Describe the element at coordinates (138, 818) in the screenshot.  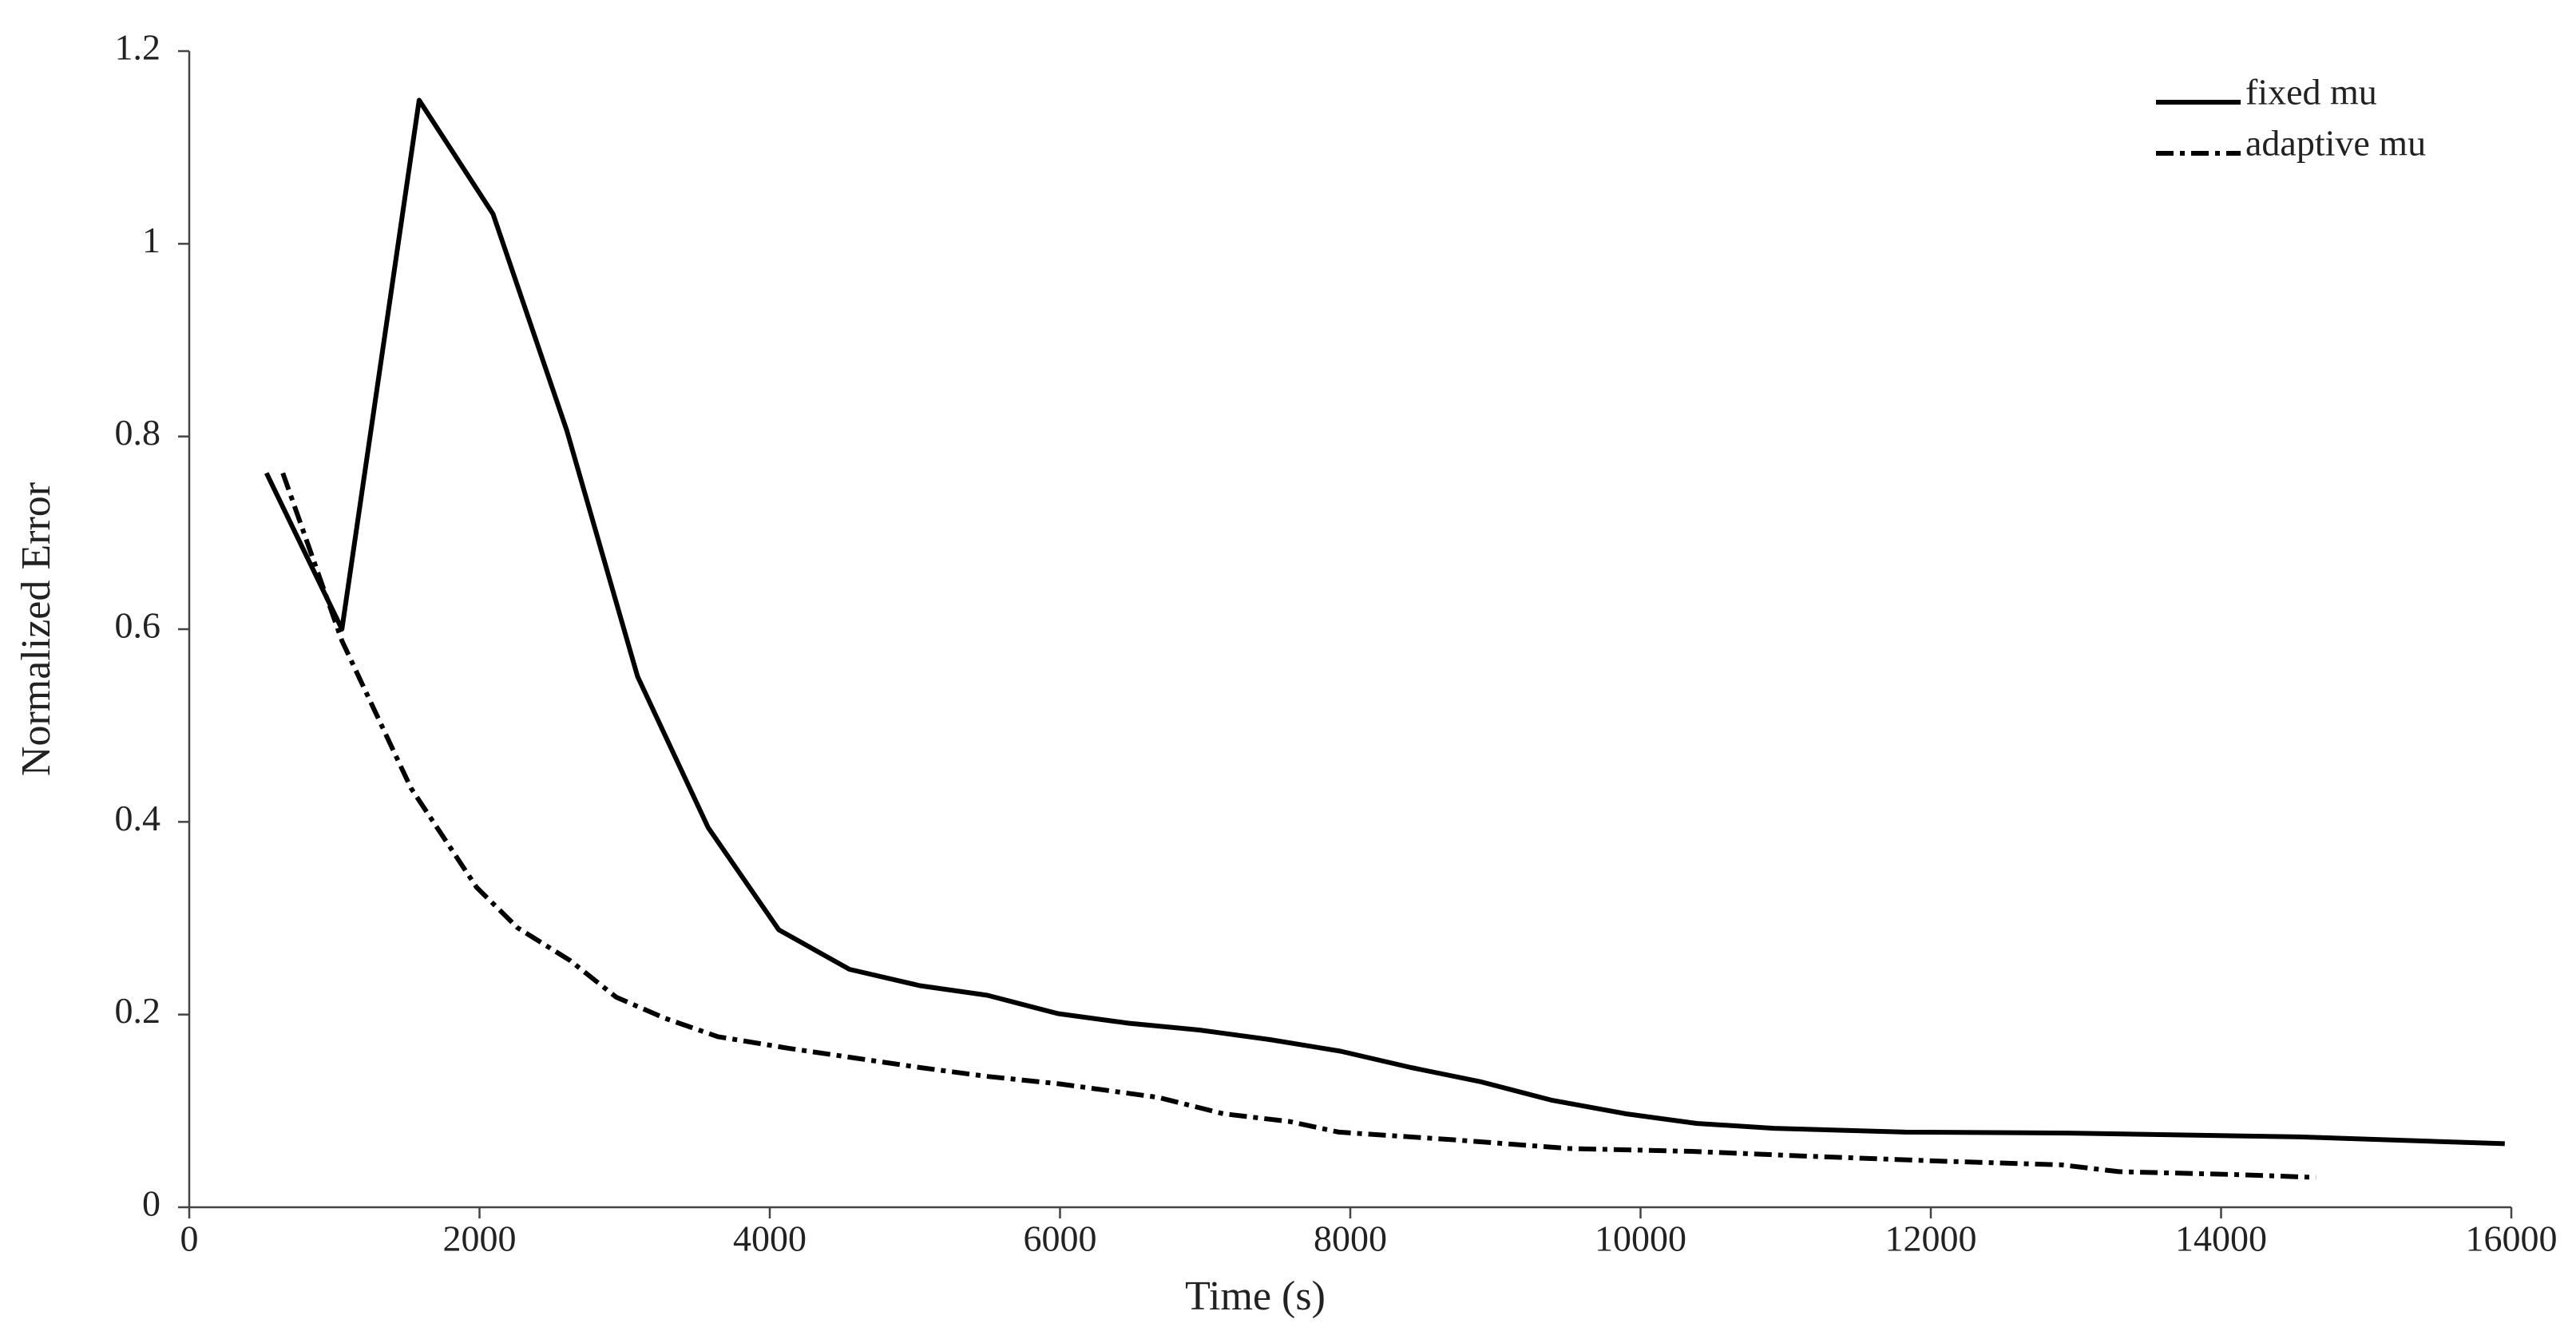
I see `y-tick-label: 0.4` at that location.